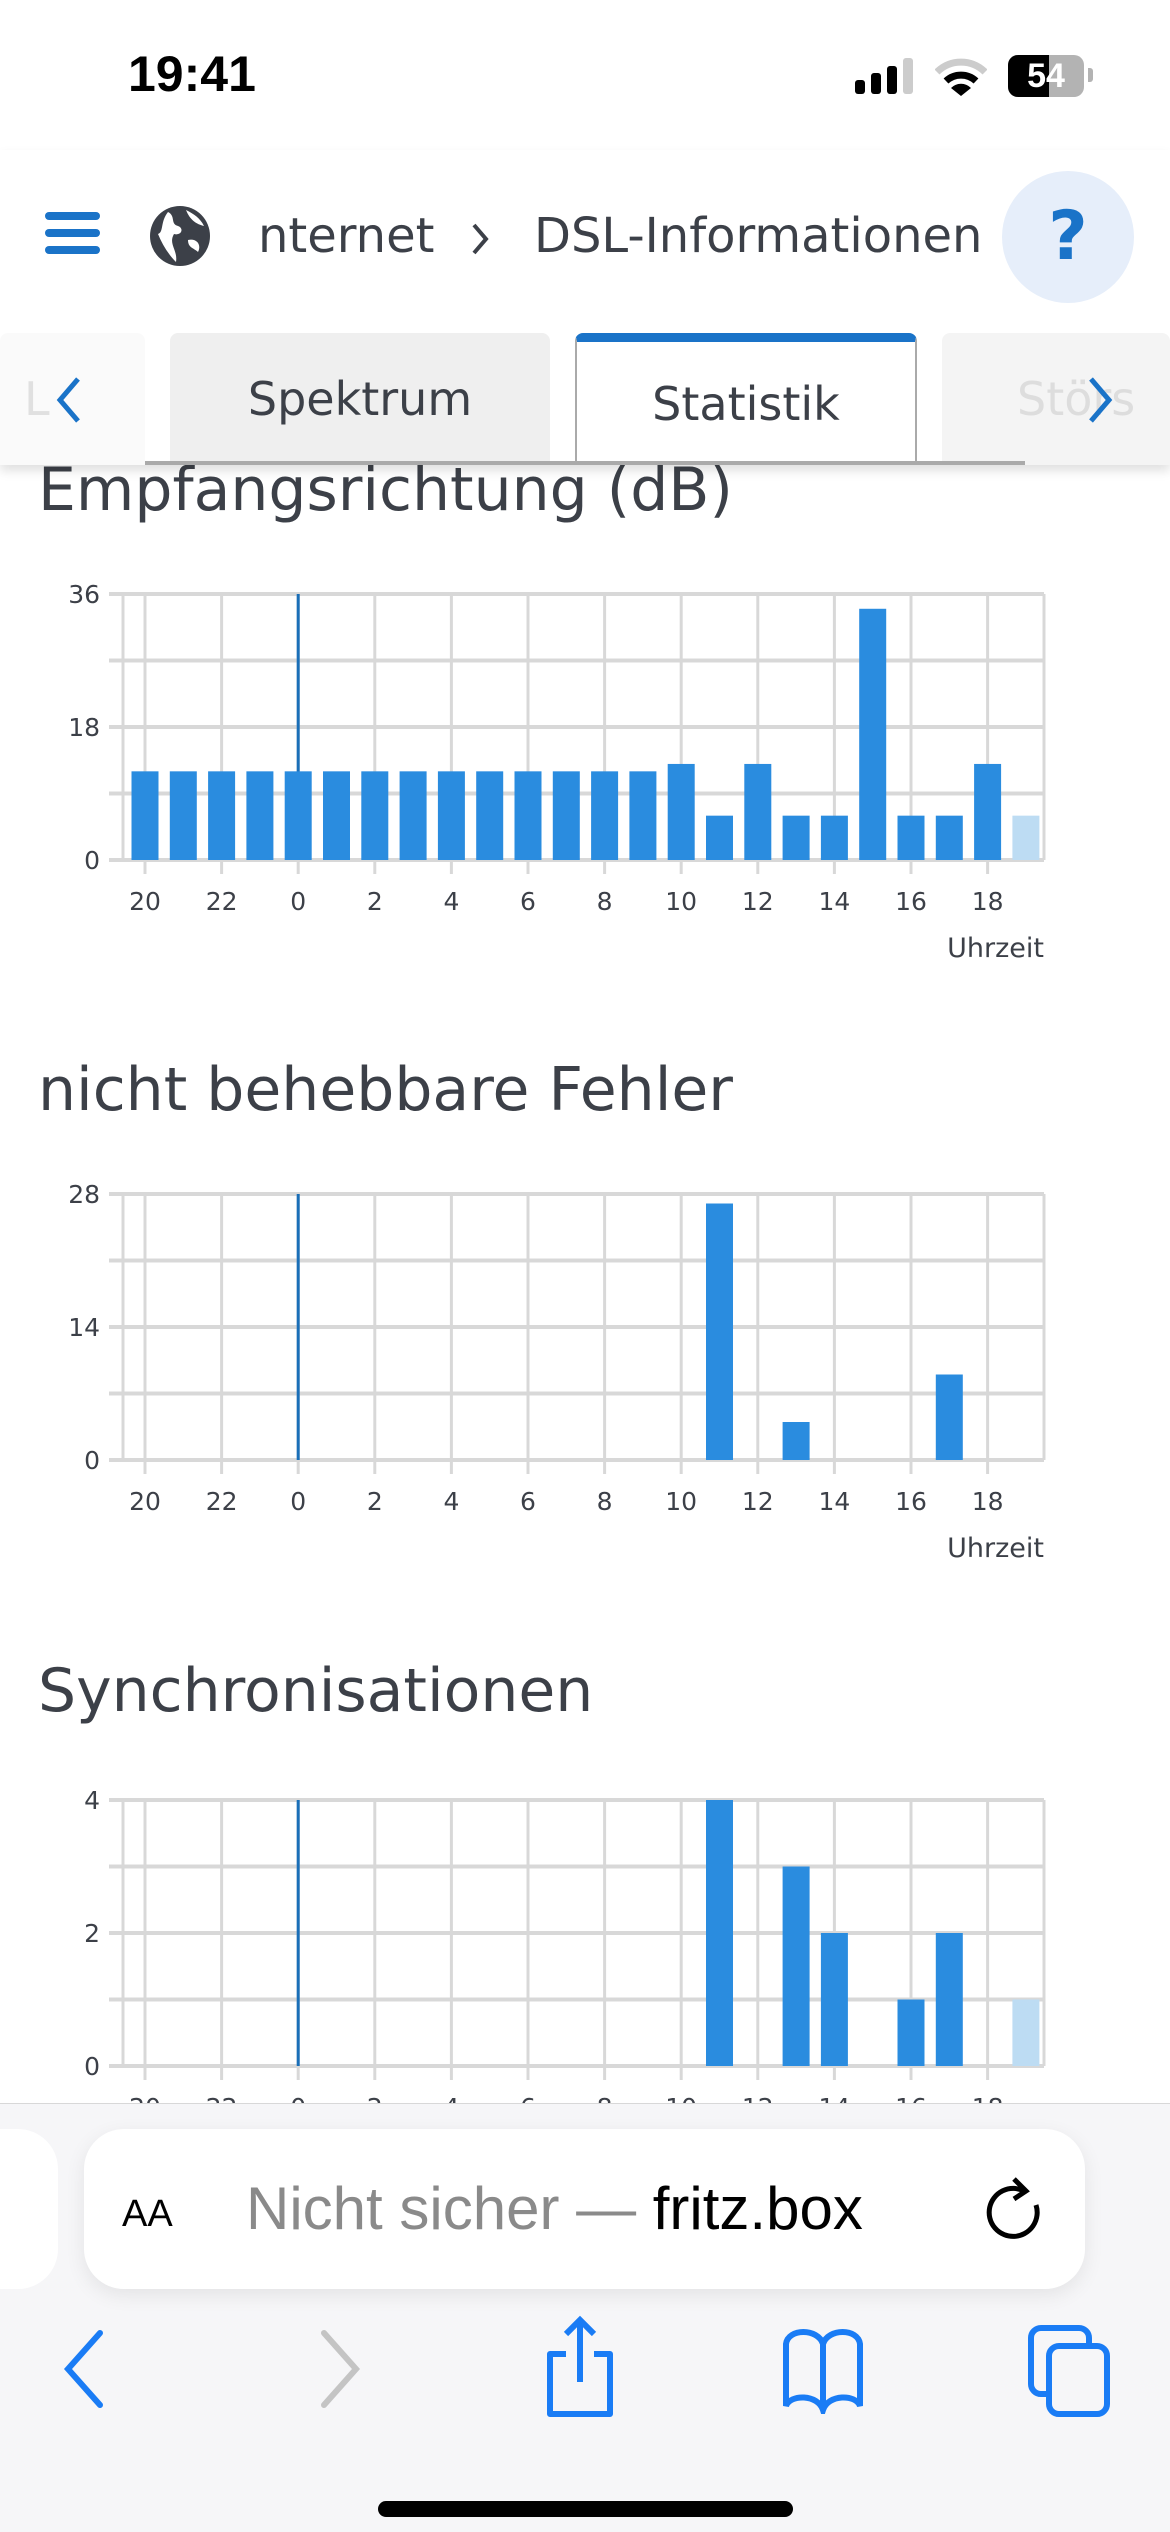 The image size is (1170, 2532). What do you see at coordinates (37, 399) in the screenshot?
I see `tab-label: L` at bounding box center [37, 399].